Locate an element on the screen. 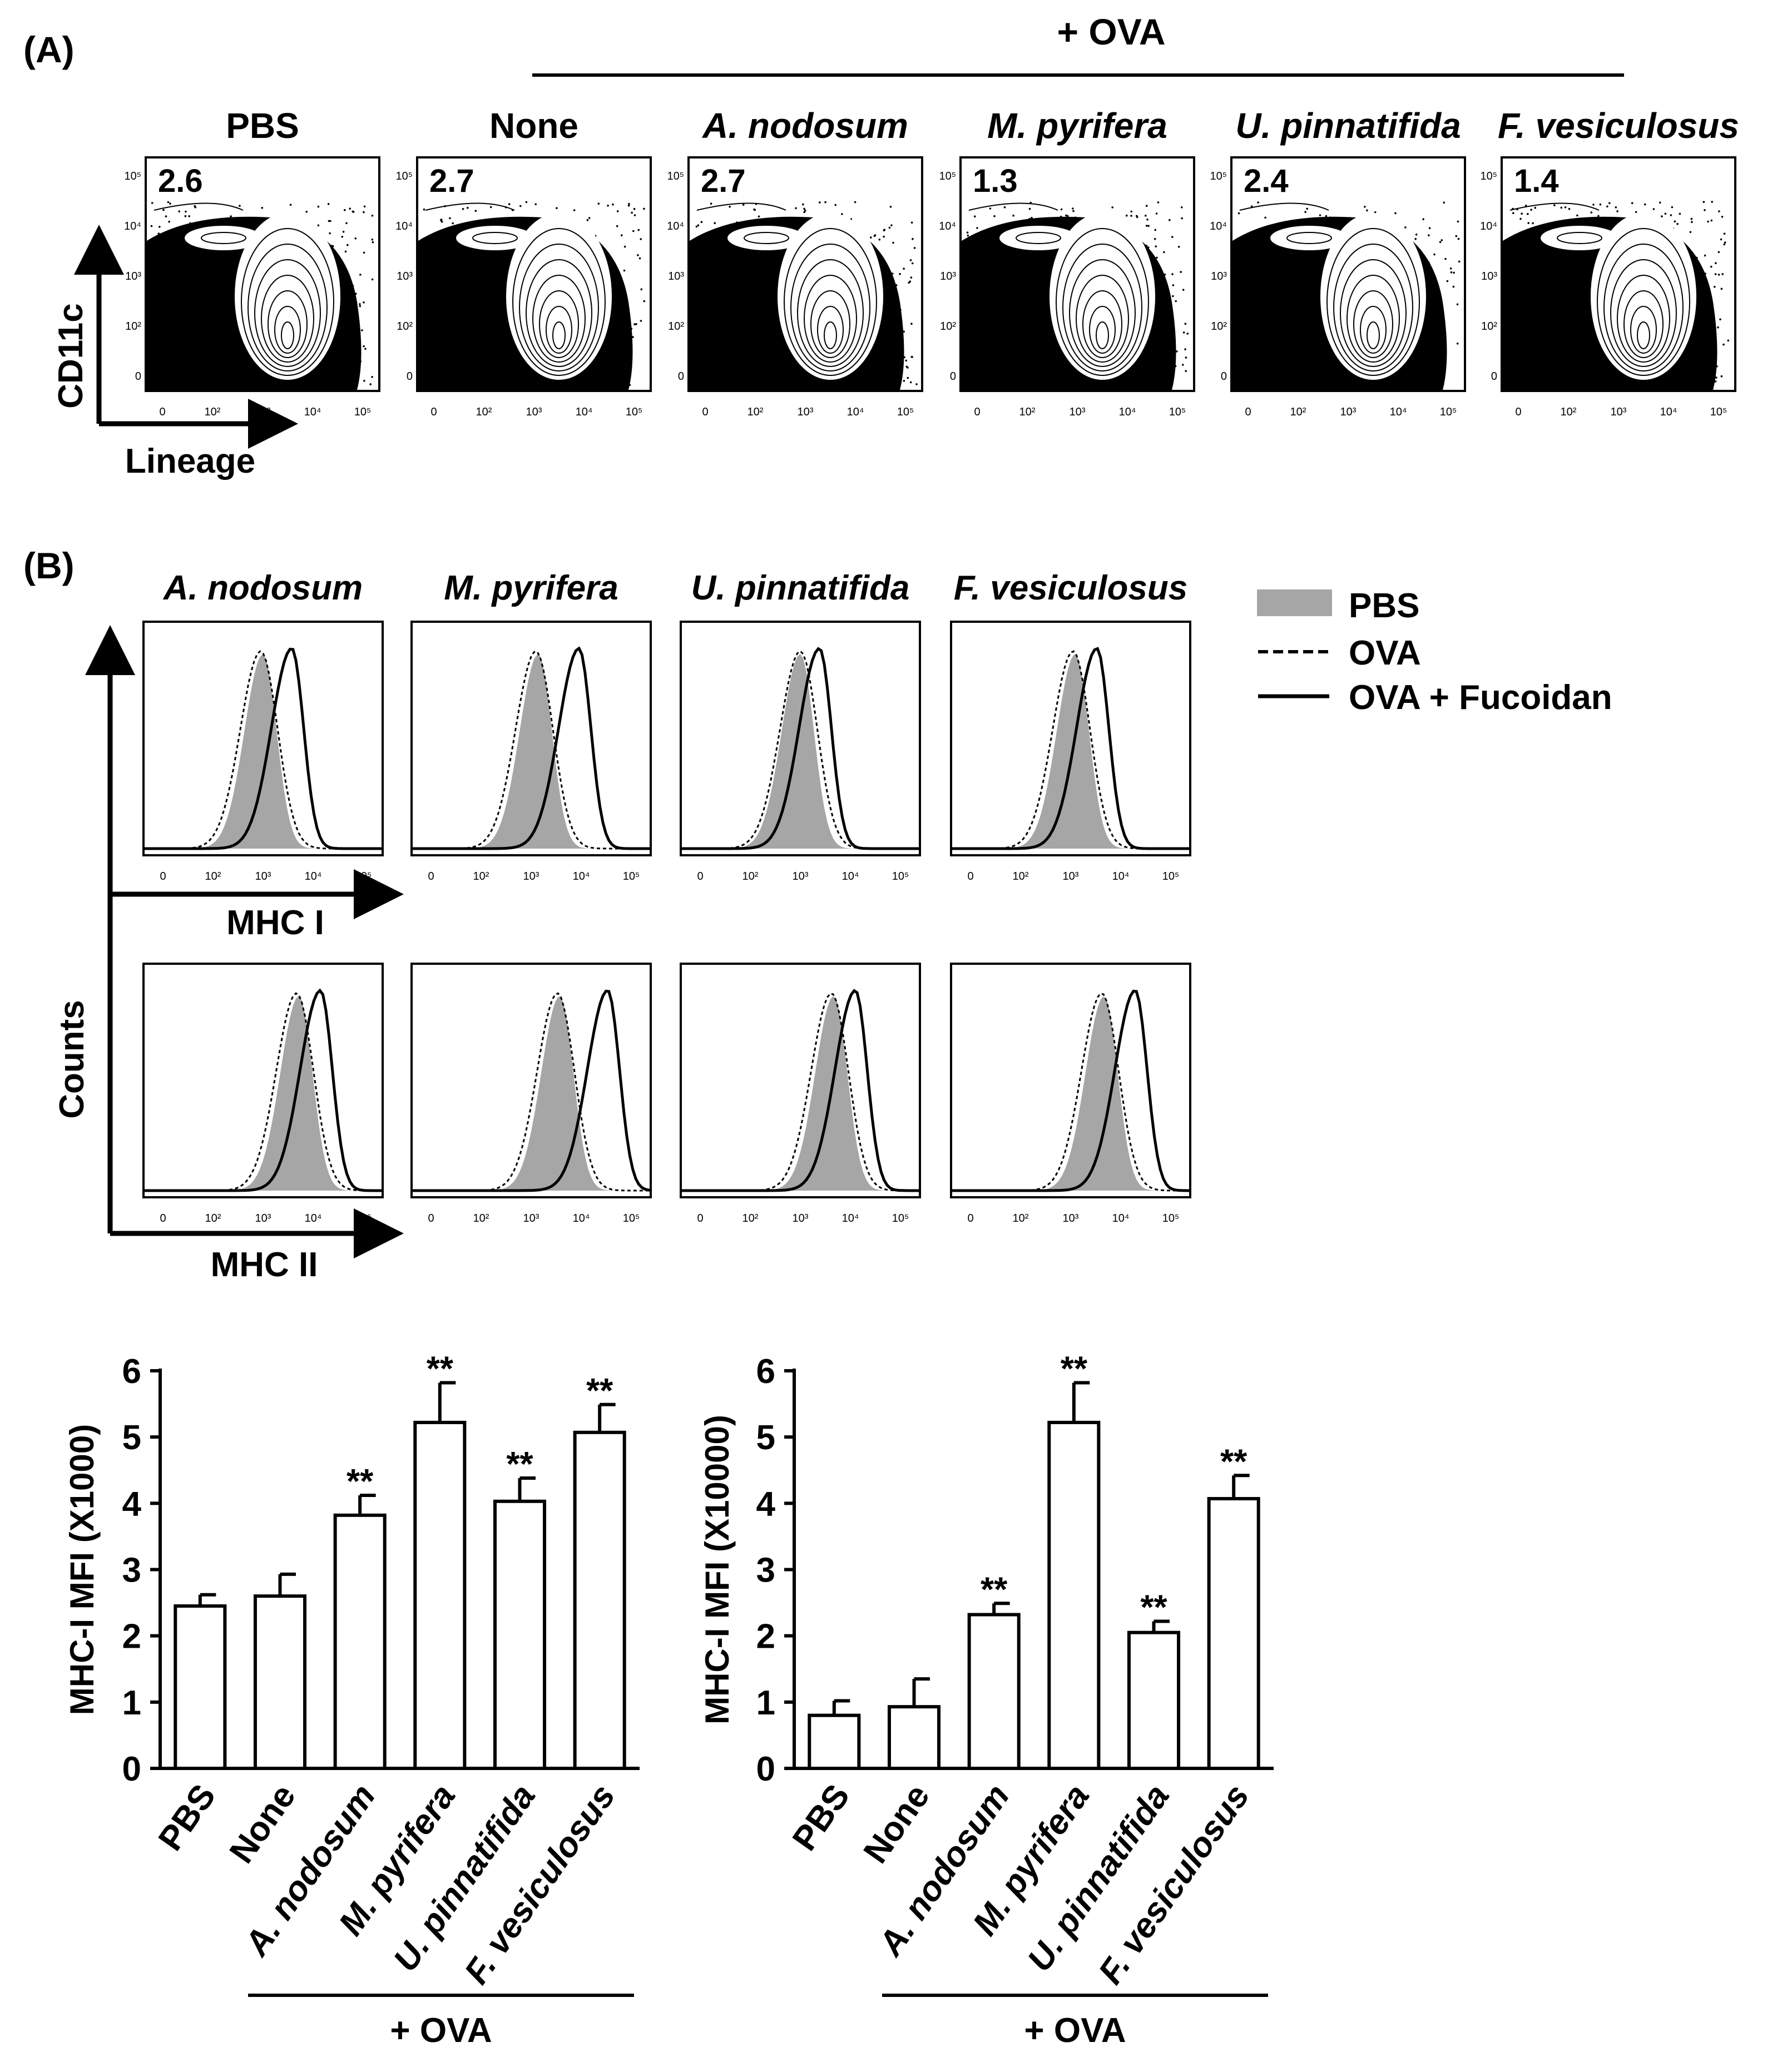  flow-plot-contour is located at coordinates (830, 313).